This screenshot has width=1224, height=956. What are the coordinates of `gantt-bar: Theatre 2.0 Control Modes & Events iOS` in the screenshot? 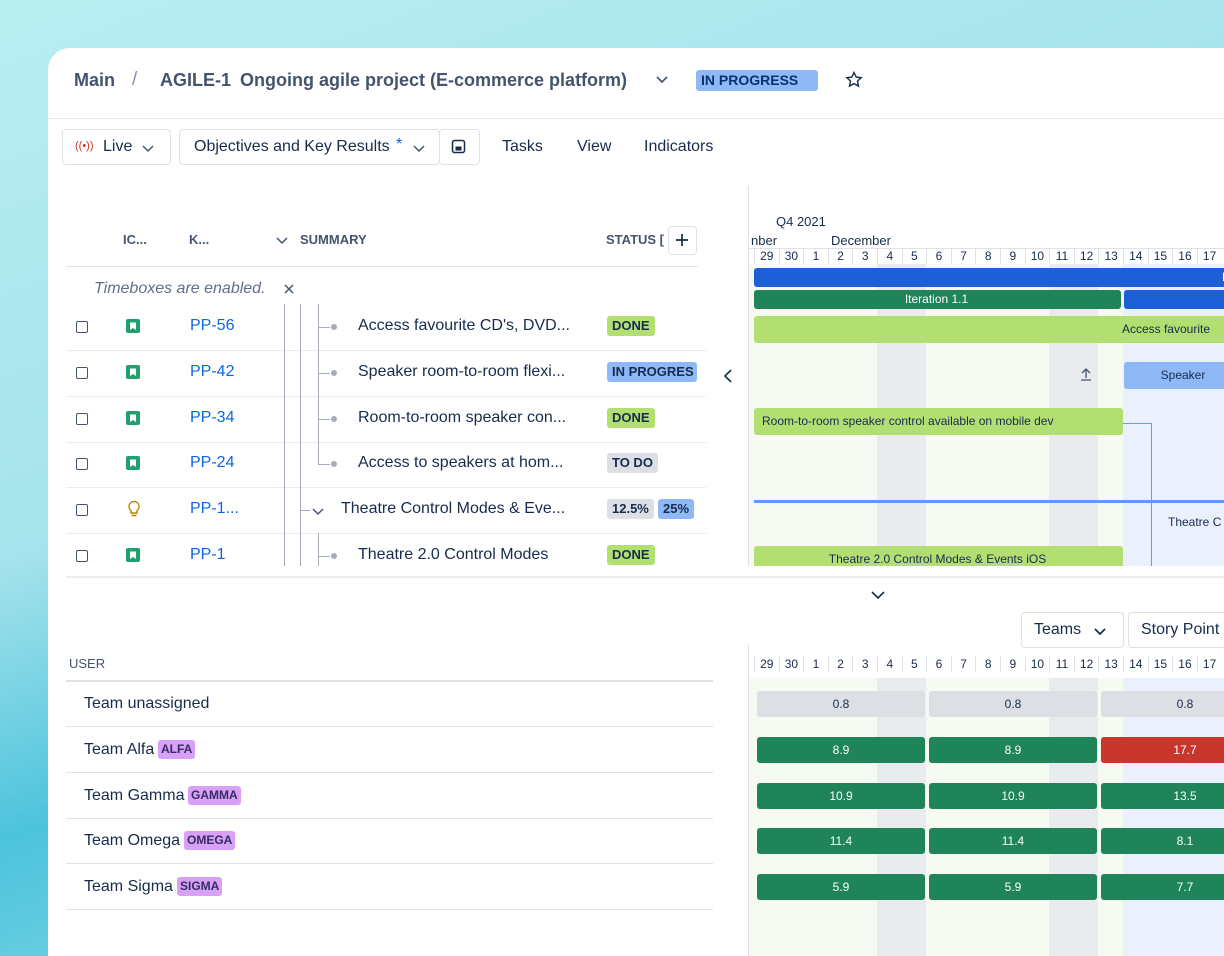 It's located at (938, 556).